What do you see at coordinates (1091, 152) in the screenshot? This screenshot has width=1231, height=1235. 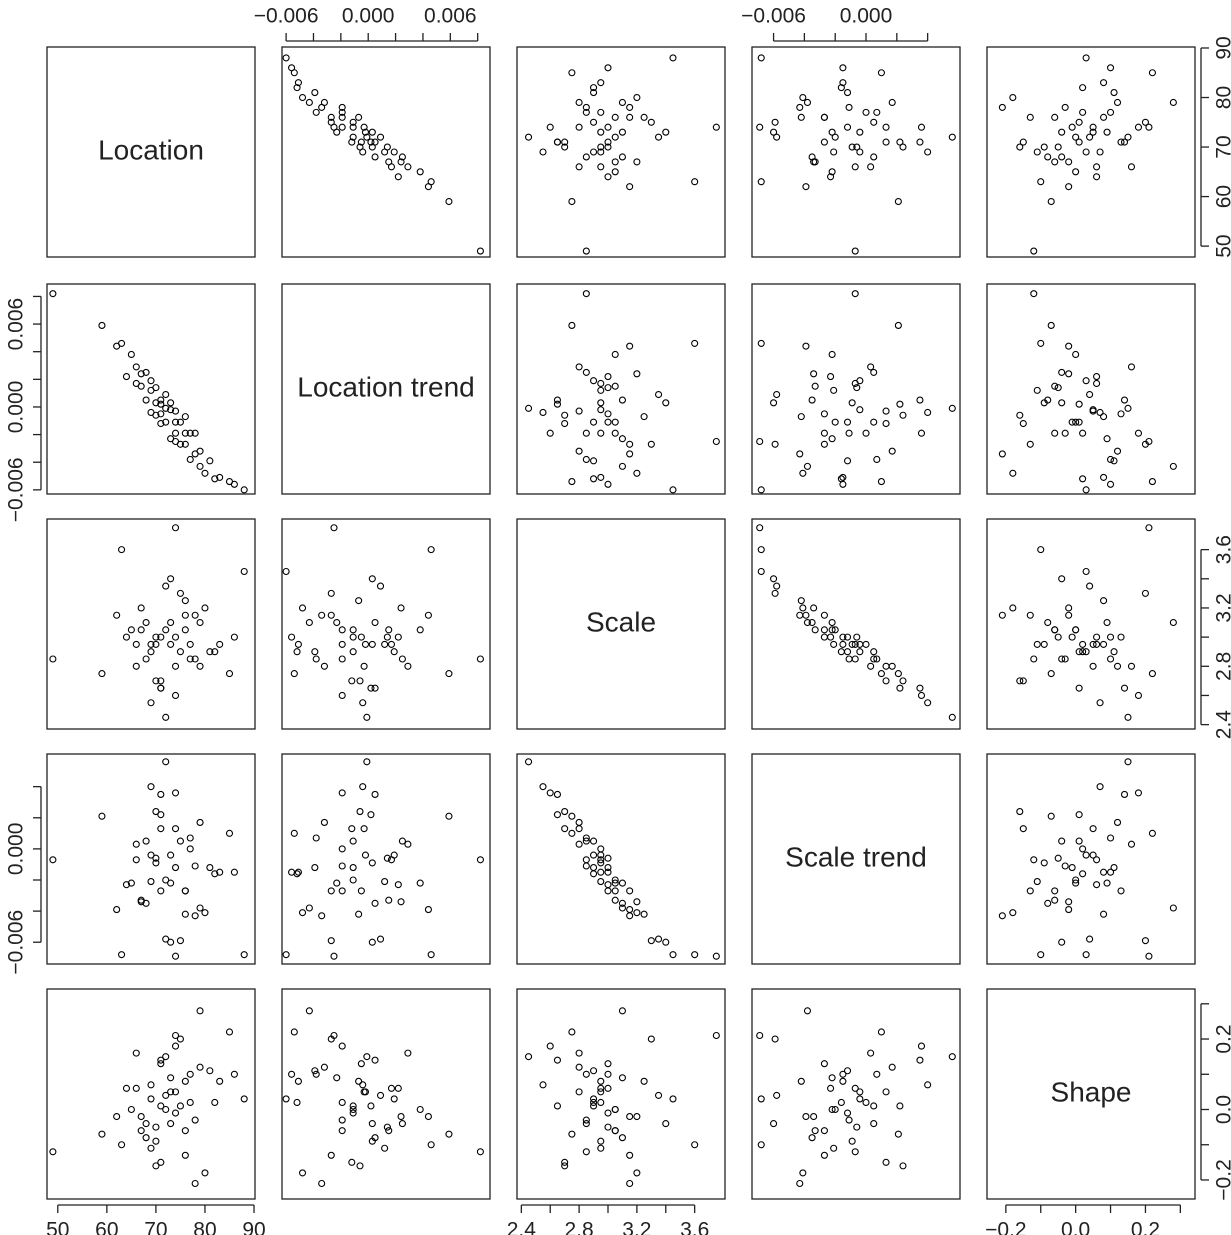 I see `panel-frame` at bounding box center [1091, 152].